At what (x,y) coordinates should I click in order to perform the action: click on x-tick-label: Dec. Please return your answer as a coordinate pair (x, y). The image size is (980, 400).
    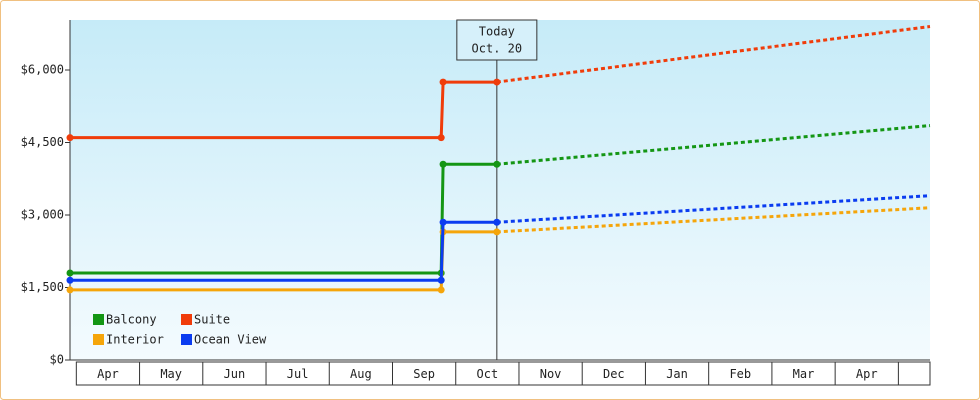
    Looking at the image, I should click on (614, 374).